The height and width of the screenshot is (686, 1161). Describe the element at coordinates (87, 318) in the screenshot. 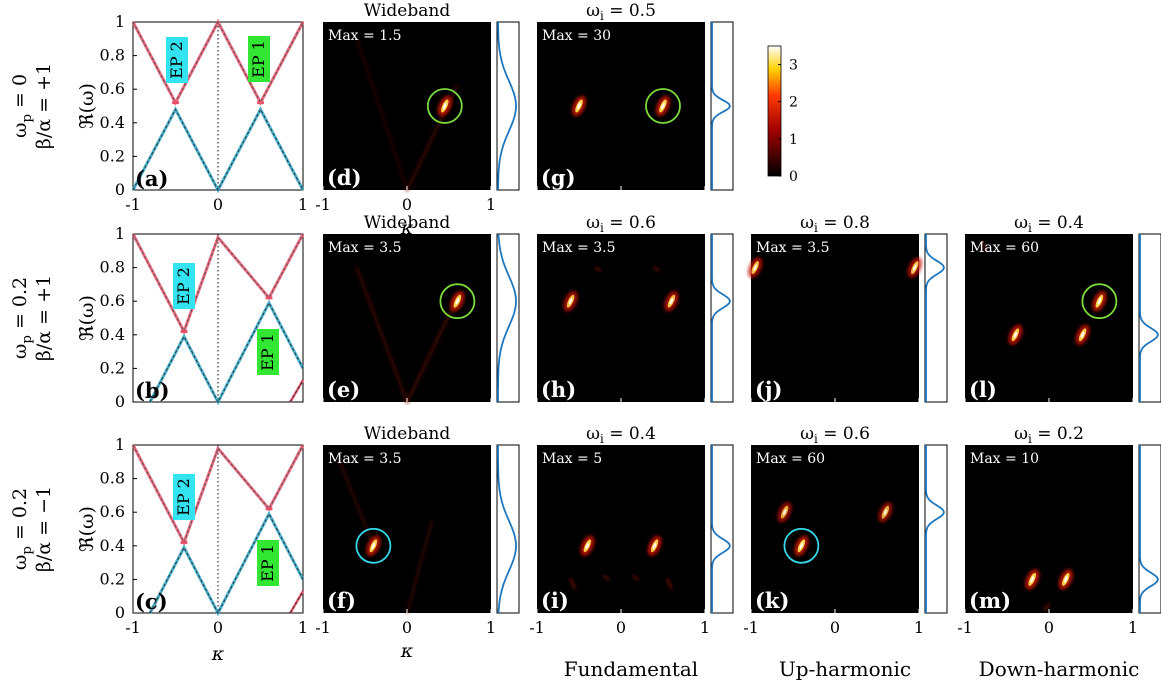

I see `y-axis-label-group: ℜ(ω)` at that location.